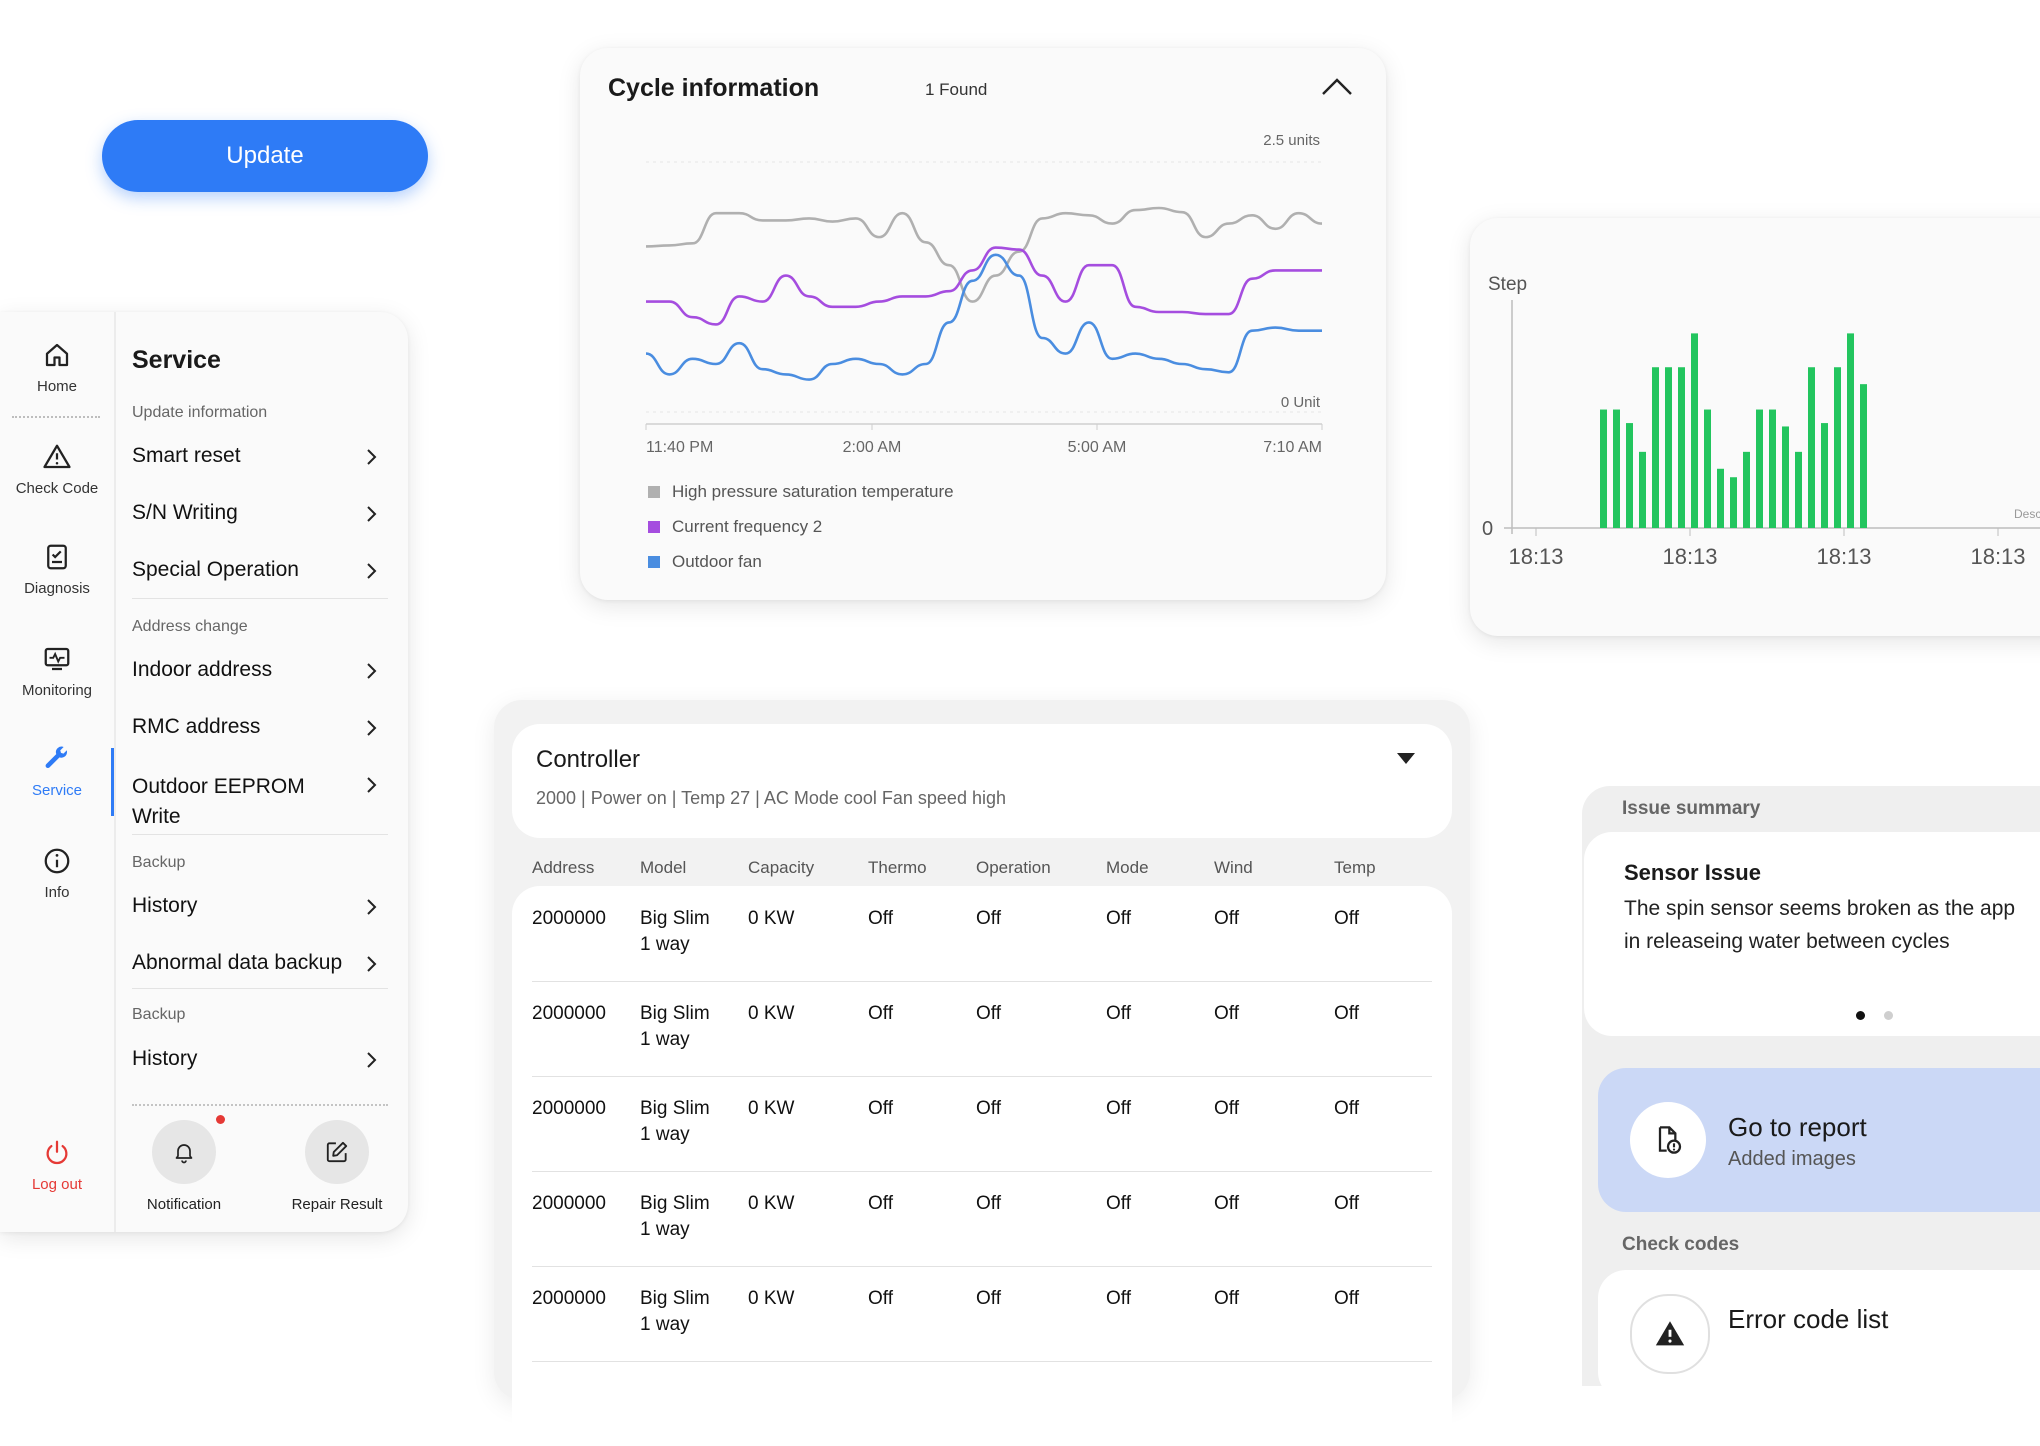 The width and height of the screenshot is (2040, 1446). What do you see at coordinates (56, 386) in the screenshot?
I see `rail-label-home: Home` at bounding box center [56, 386].